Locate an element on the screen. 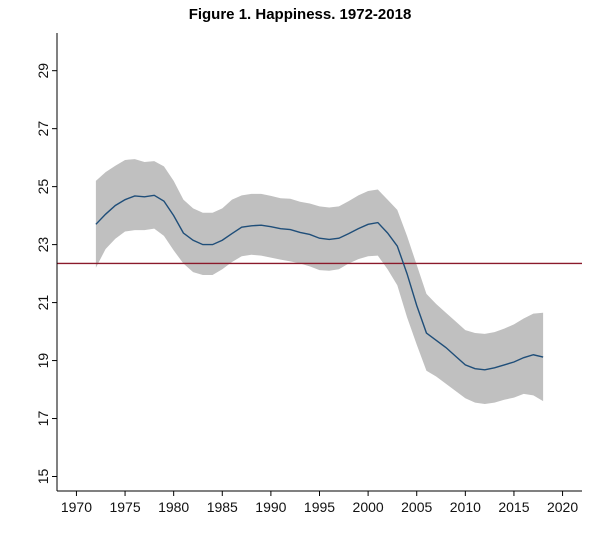  y-tick-label: 19 is located at coordinates (43, 361).